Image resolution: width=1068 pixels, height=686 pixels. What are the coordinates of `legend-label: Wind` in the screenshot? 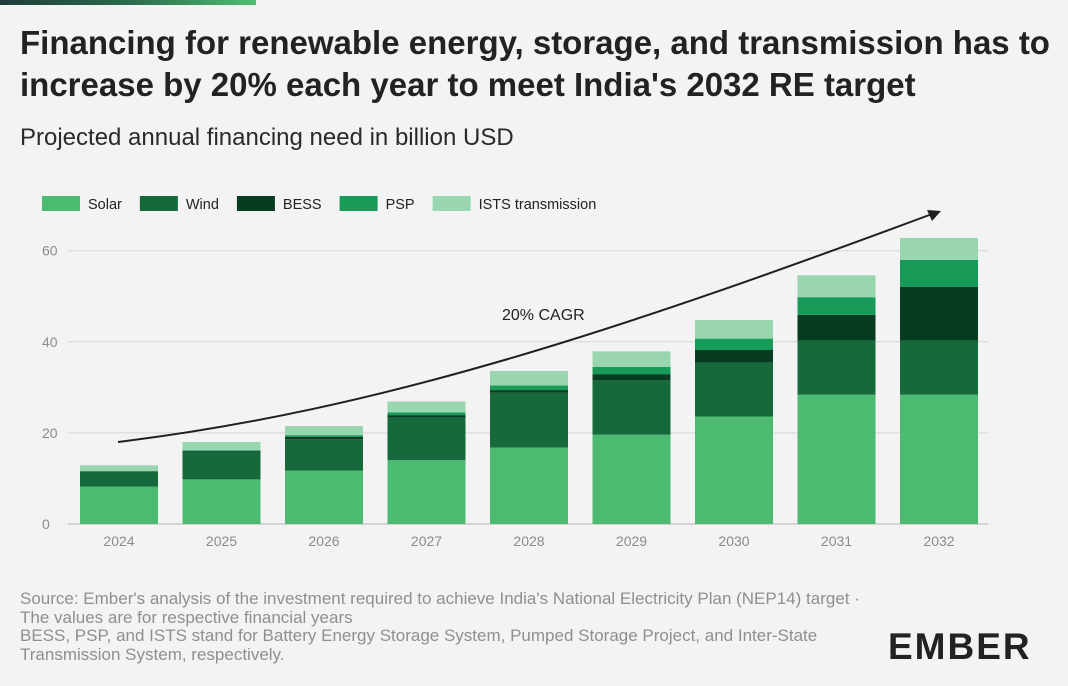 It's located at (202, 205).